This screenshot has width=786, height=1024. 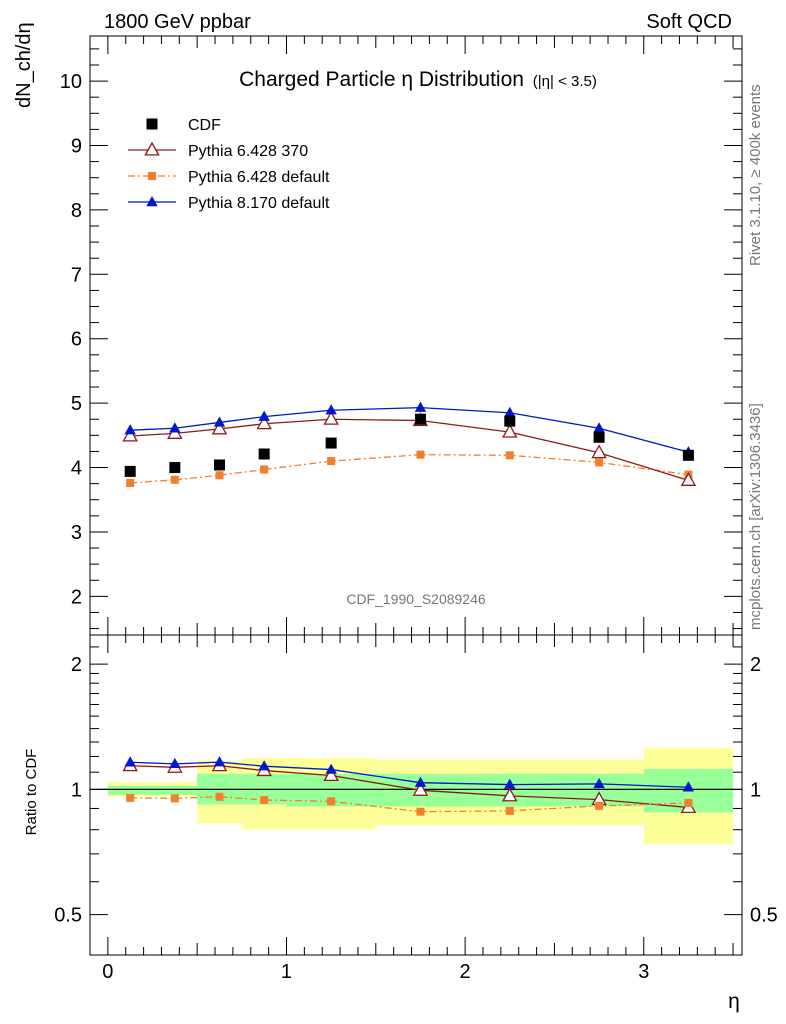 What do you see at coordinates (416, 599) in the screenshot?
I see `analysis-id: CDF_1990_S2089246` at bounding box center [416, 599].